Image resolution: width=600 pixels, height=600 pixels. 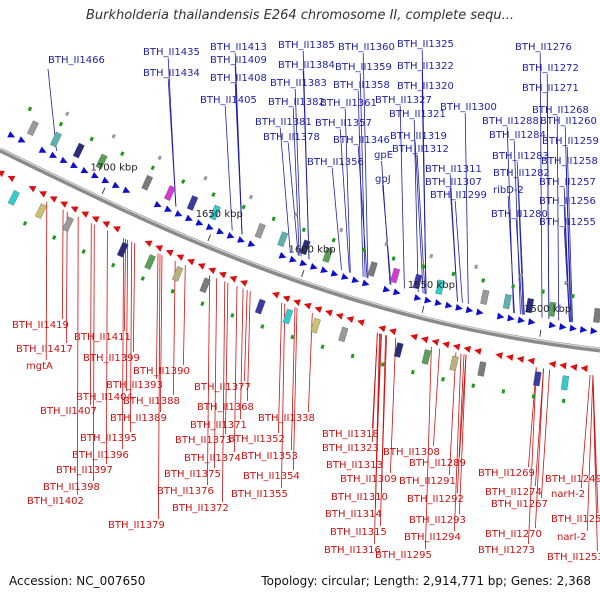 What do you see at coordinates (573, 557) in the screenshot?
I see `reverse-gene-label: BTH_II1253` at bounding box center [573, 557].